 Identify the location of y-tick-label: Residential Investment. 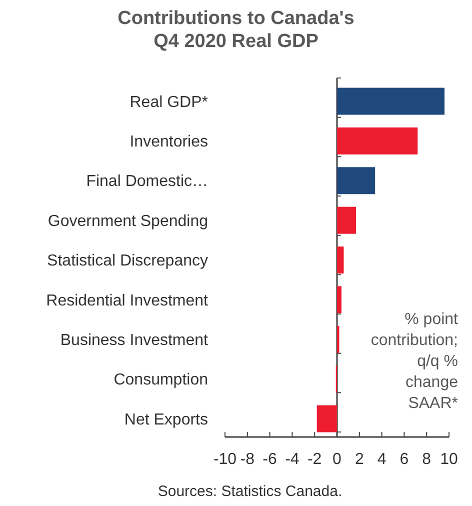
(127, 301).